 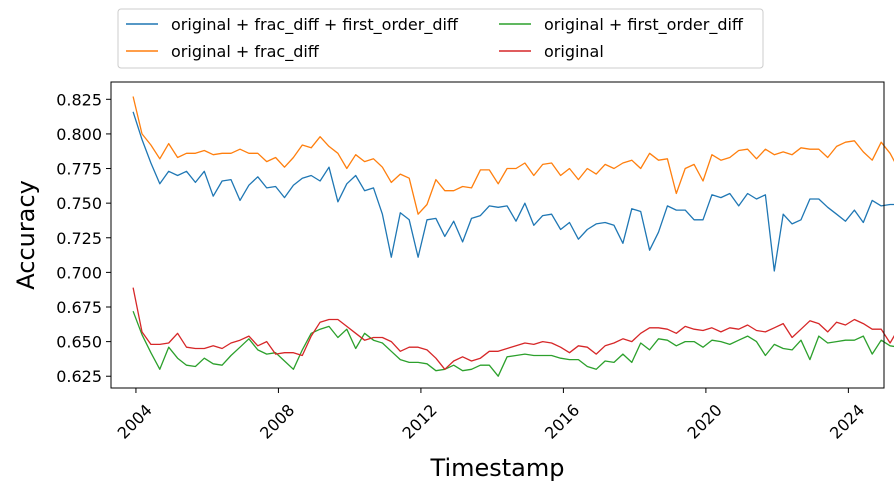 What do you see at coordinates (847, 421) in the screenshot?
I see `x-tick-label-5: 2024` at bounding box center [847, 421].